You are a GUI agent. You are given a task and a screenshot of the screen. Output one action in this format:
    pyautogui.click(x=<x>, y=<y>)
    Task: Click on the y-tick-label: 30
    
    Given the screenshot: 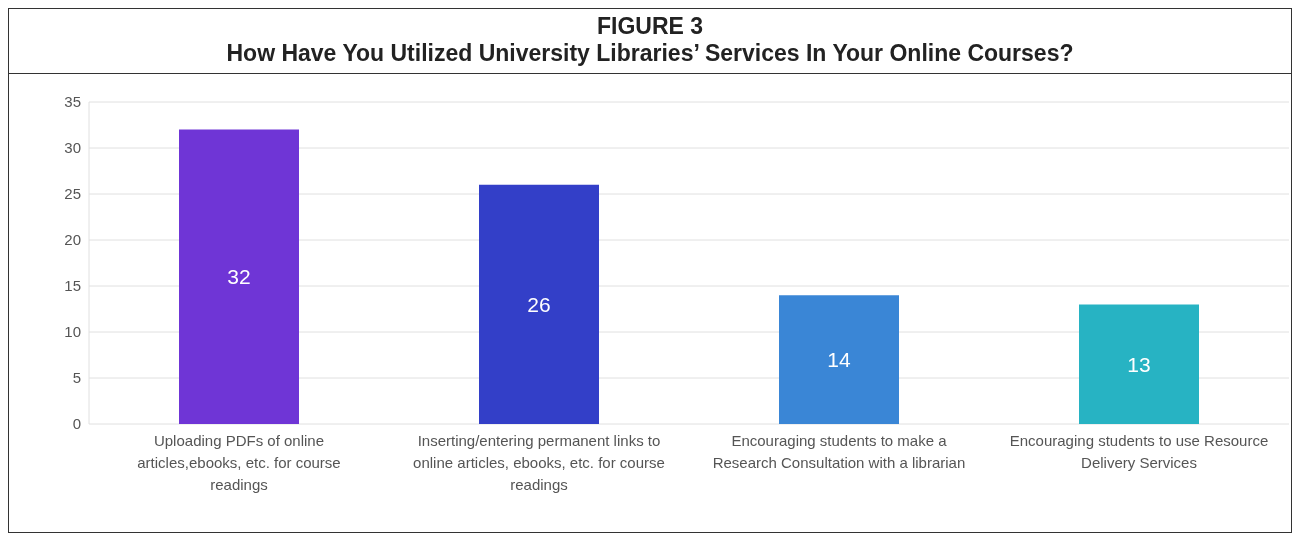 What is the action you would take?
    pyautogui.click(x=72, y=148)
    